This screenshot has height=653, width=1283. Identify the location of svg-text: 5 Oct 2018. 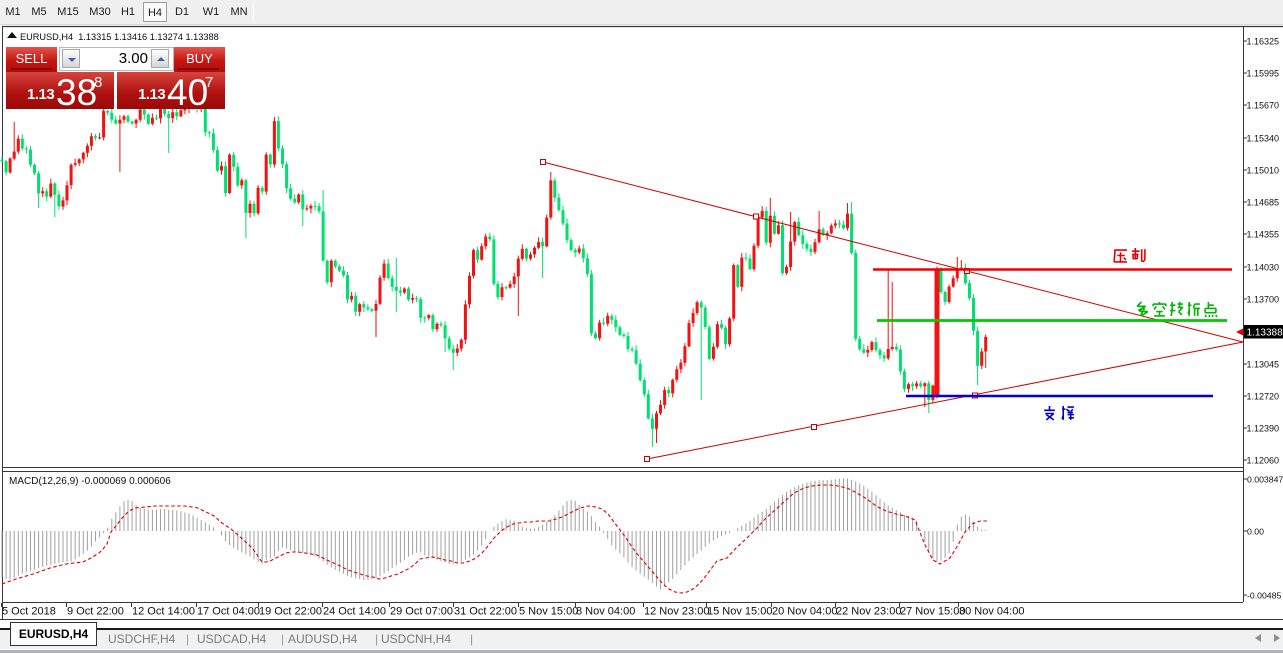
(29, 612).